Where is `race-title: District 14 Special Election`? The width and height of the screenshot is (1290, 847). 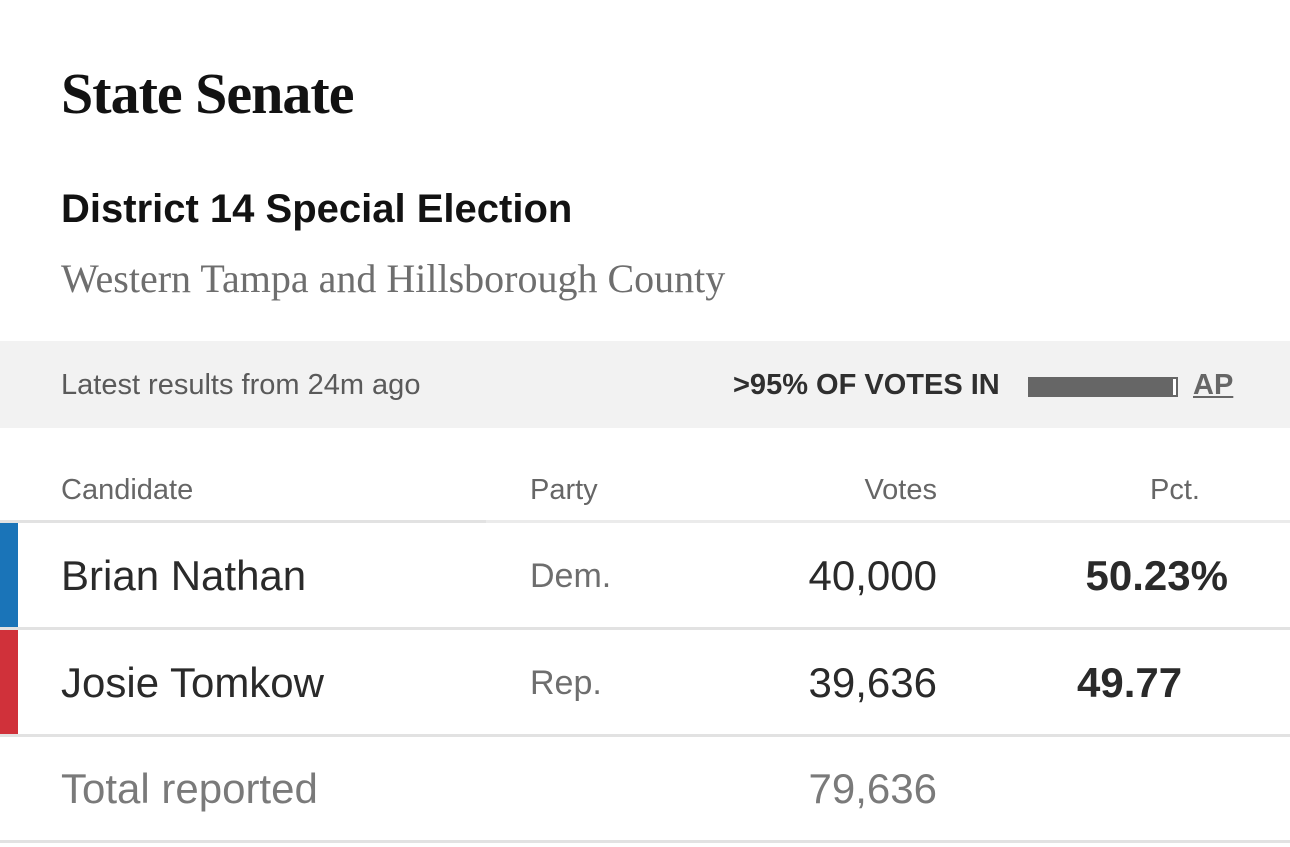
race-title: District 14 Special Election is located at coordinates (317, 209).